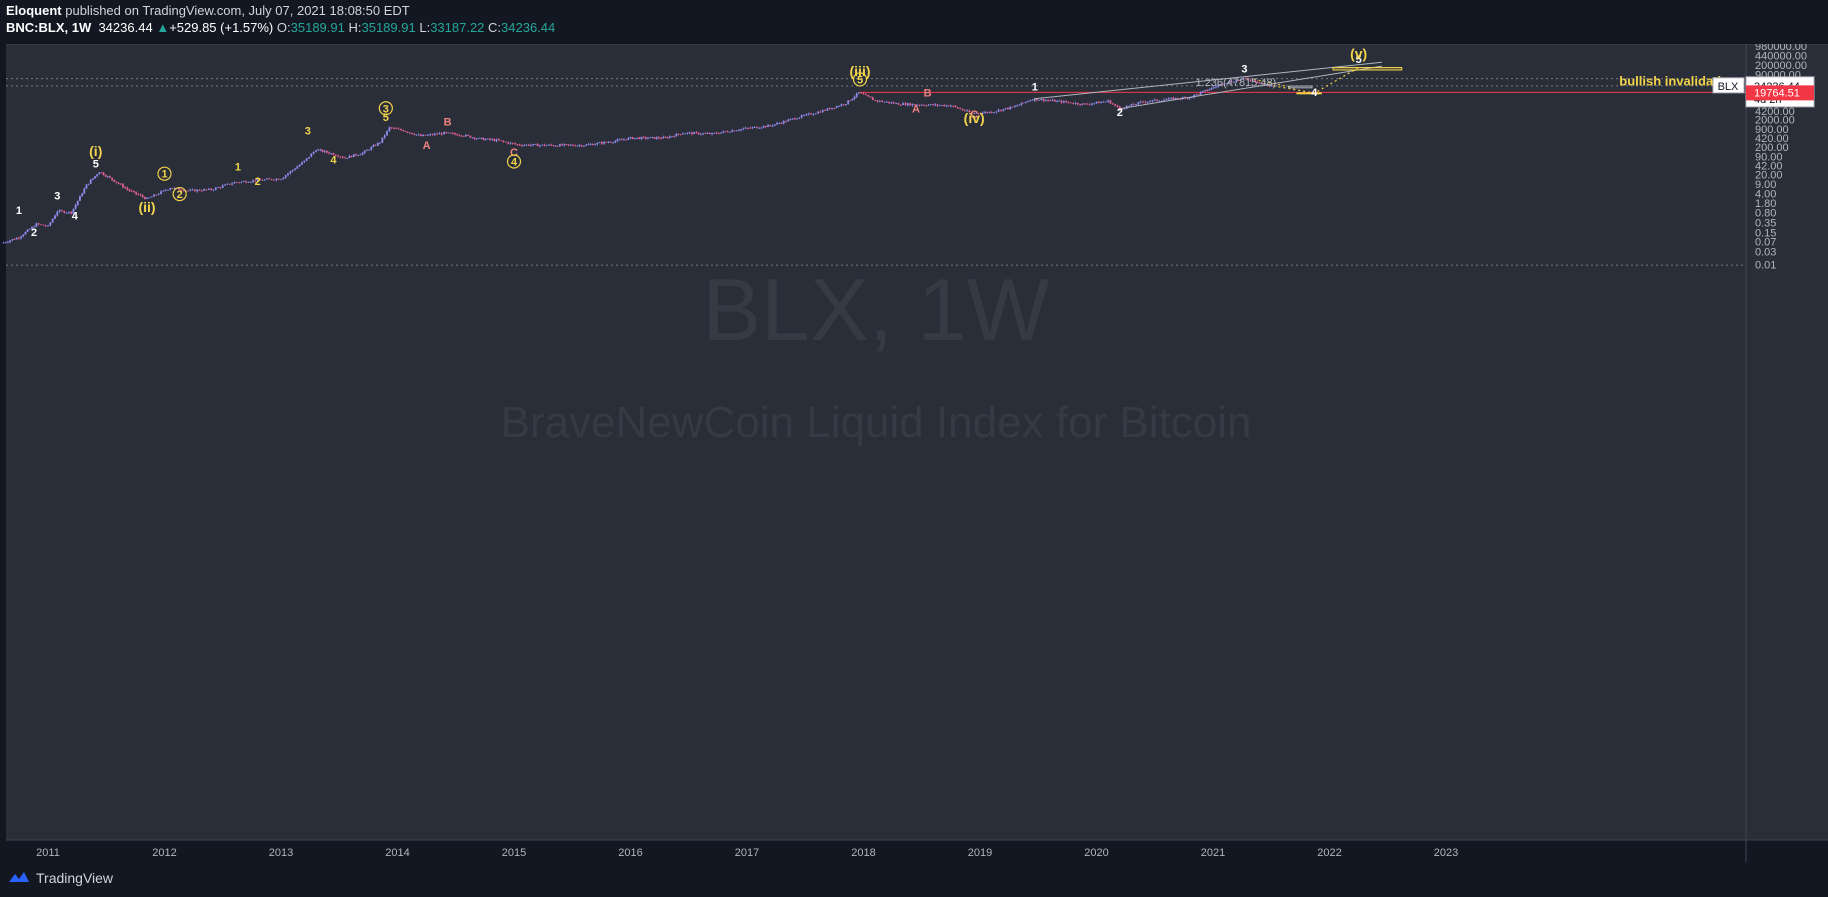  Describe the element at coordinates (1329, 853) in the screenshot. I see `x-tick-label: 2022` at that location.